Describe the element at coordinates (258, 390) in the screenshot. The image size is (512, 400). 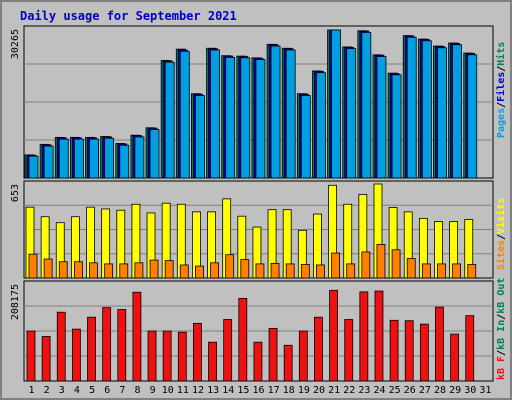
I see `x-tick-day-16: 16` at that location.